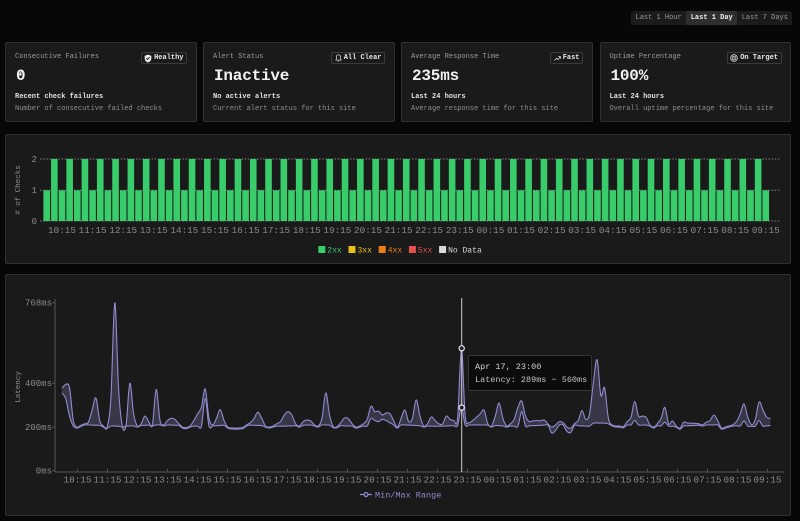 This screenshot has height=521, width=800. I want to click on svg-text: 200ms, so click(38, 428).